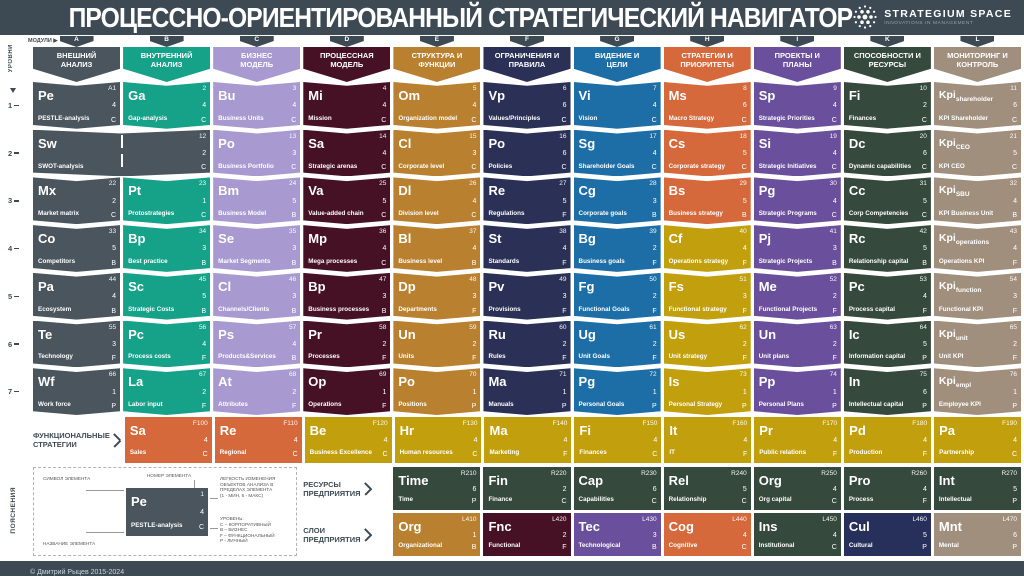  What do you see at coordinates (437, 391) in the screenshot?
I see `element-cell: 70 Po 1 Positions P` at bounding box center [437, 391].